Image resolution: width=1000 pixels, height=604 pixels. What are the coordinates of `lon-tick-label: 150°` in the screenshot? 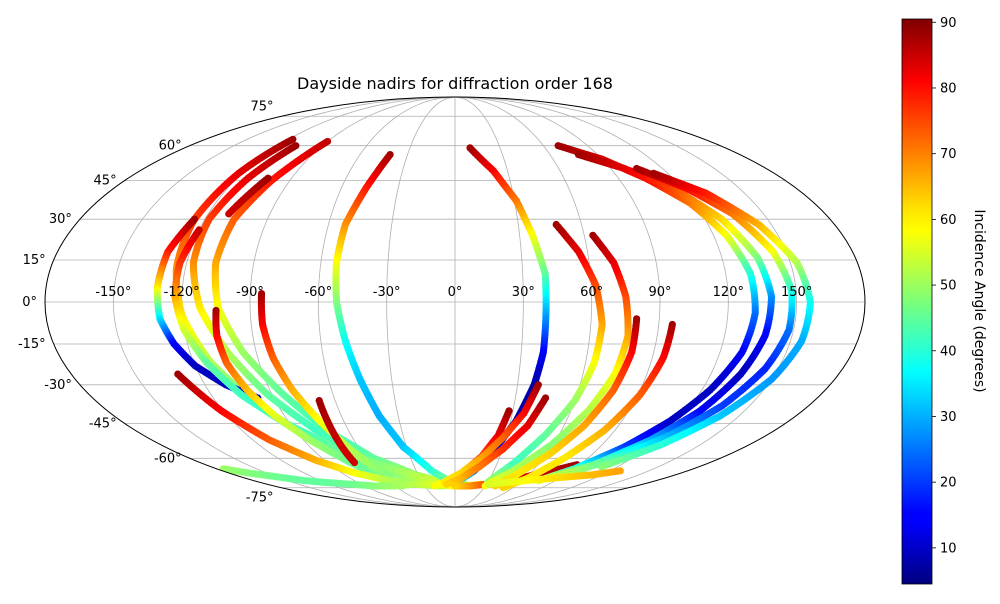 It's located at (796, 292).